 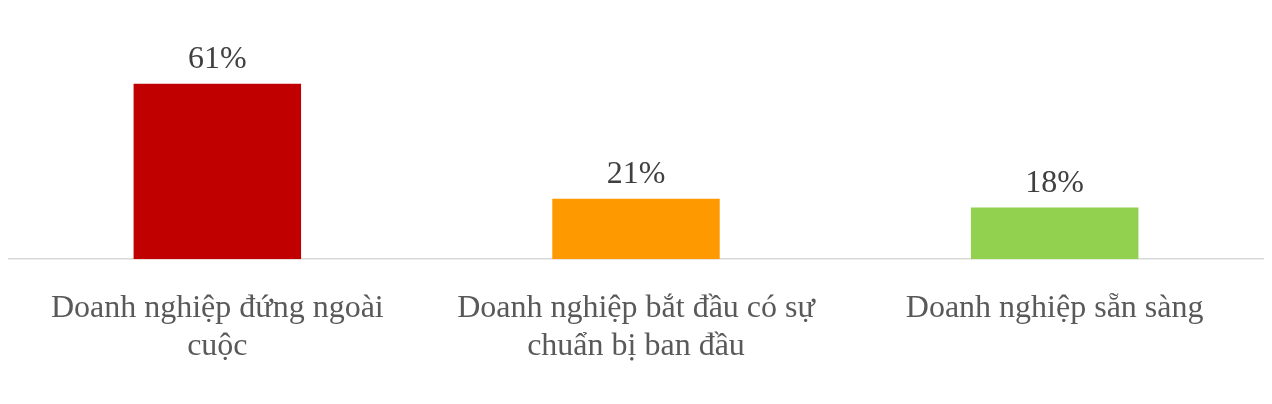 I want to click on x-tick-label: Doanh nghiệp bắt đầu có sự chuẩn bị ban đầu, so click(x=637, y=325).